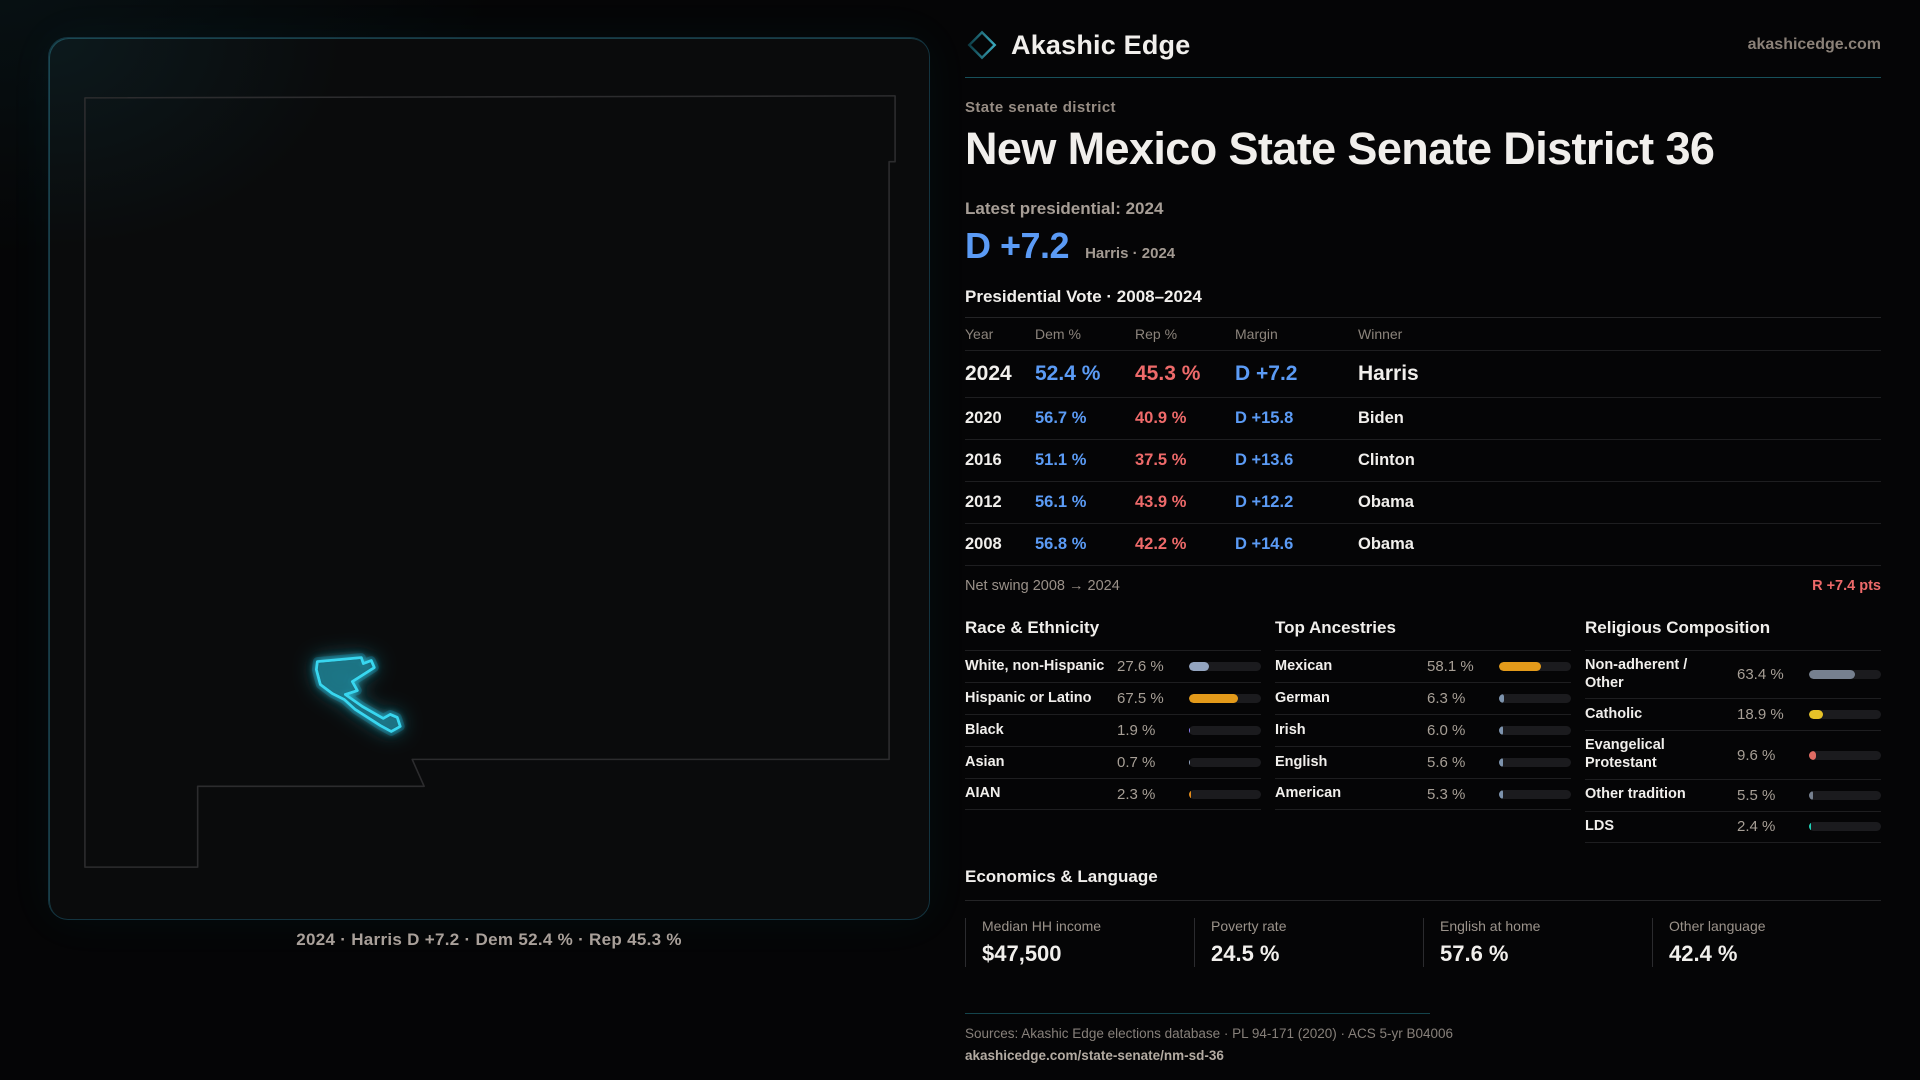  I want to click on table-row: 2020 56.7 % 40.9 % D +15.8 Biden, so click(1423, 419).